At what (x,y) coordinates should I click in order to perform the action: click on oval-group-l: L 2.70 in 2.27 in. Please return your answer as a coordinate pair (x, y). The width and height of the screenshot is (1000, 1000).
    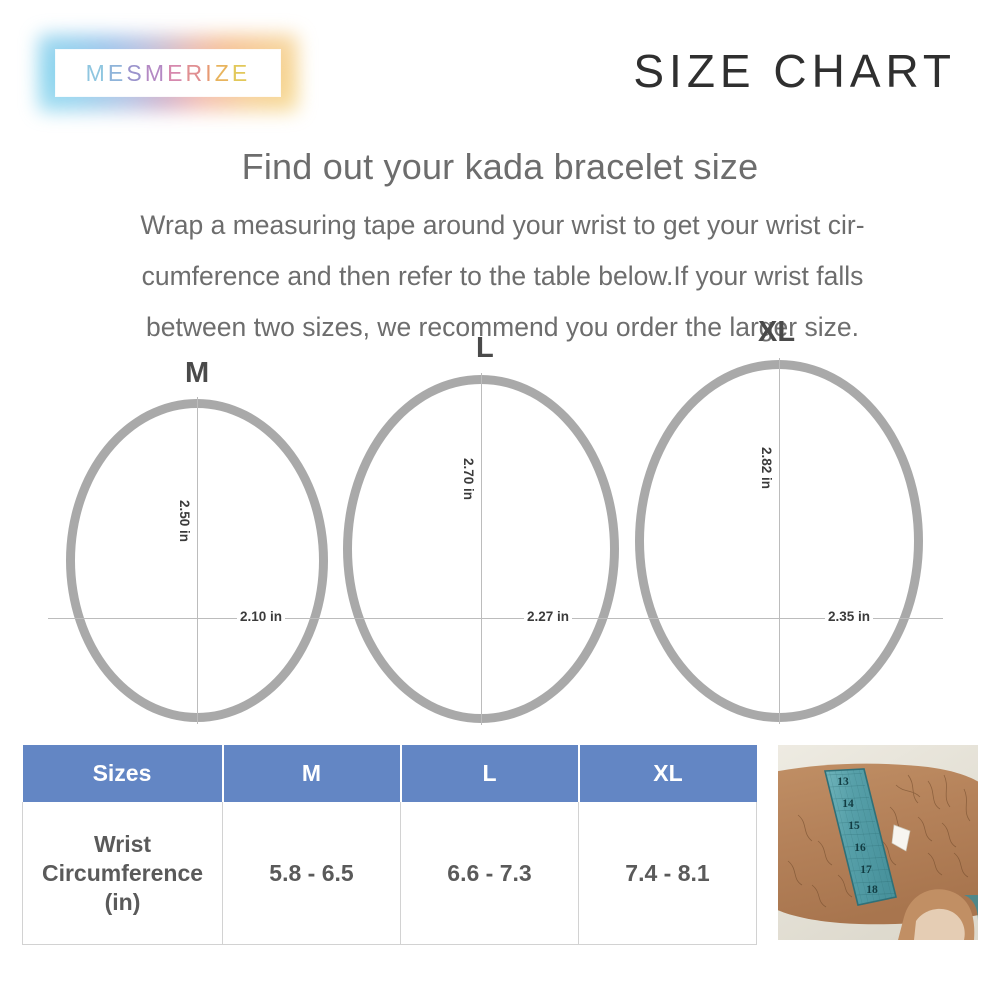
    Looking at the image, I should click on (481, 528).